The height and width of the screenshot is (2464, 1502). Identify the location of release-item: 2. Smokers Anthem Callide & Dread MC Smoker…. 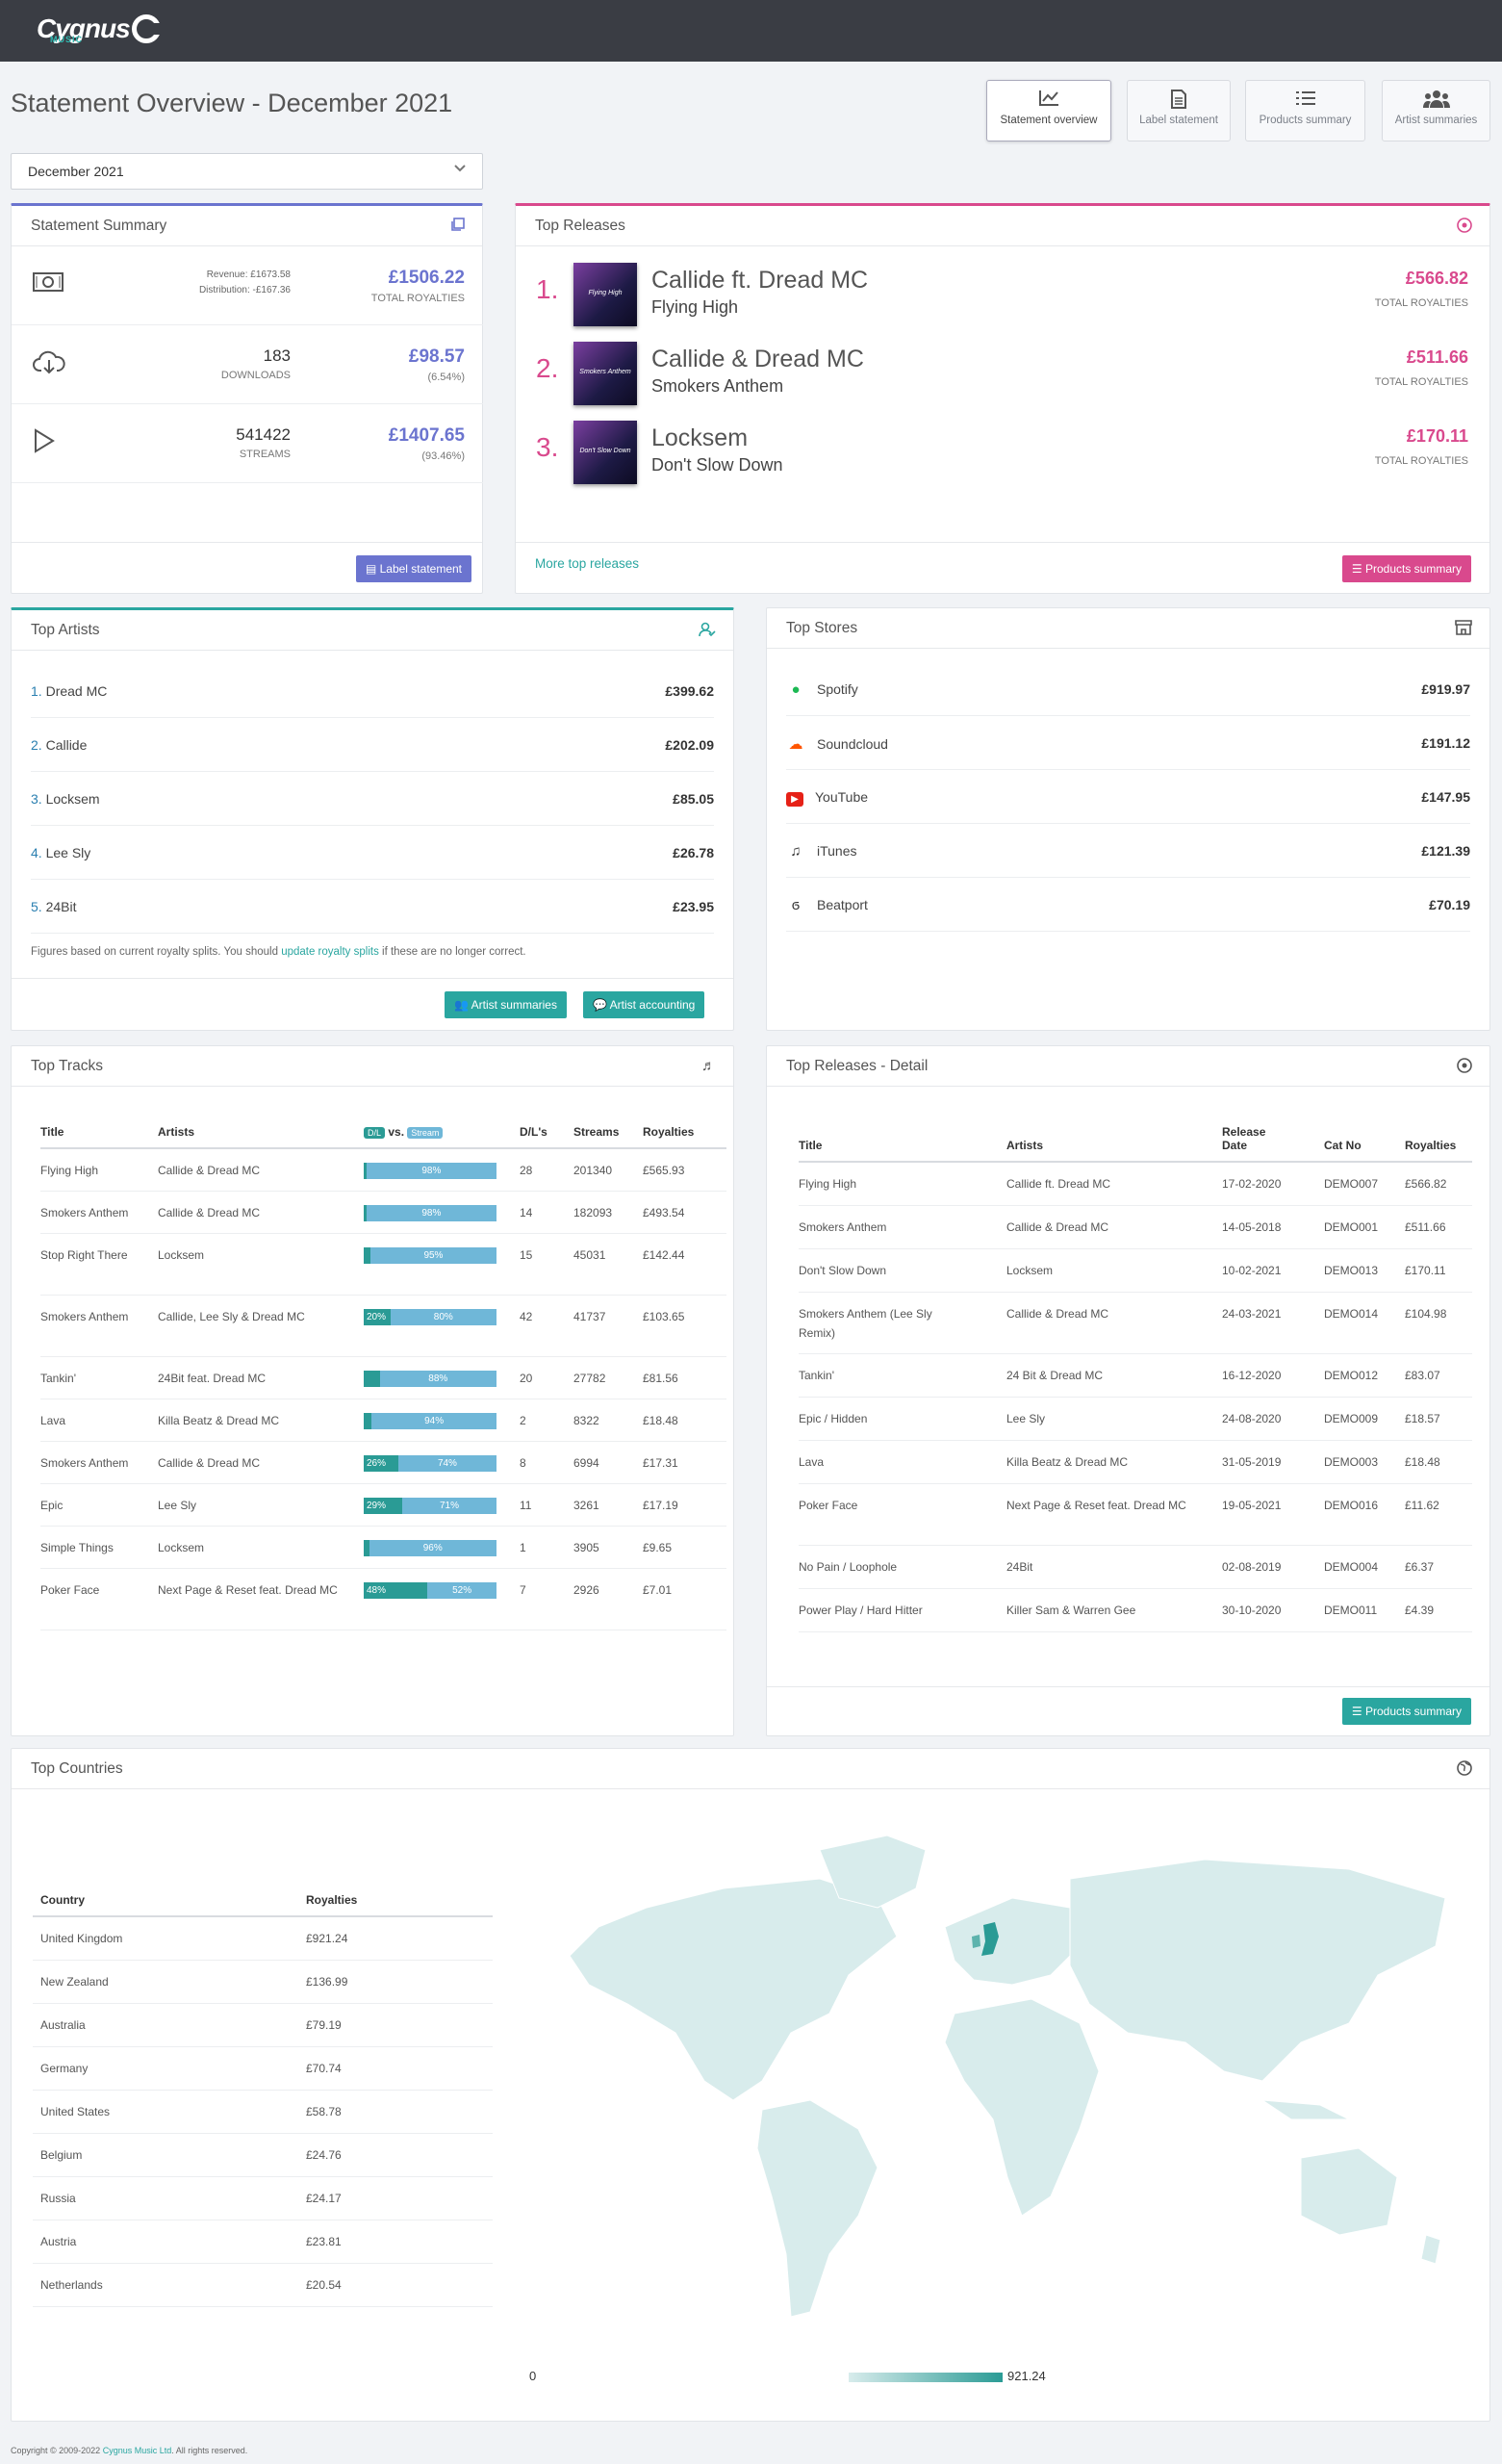
(1002, 374).